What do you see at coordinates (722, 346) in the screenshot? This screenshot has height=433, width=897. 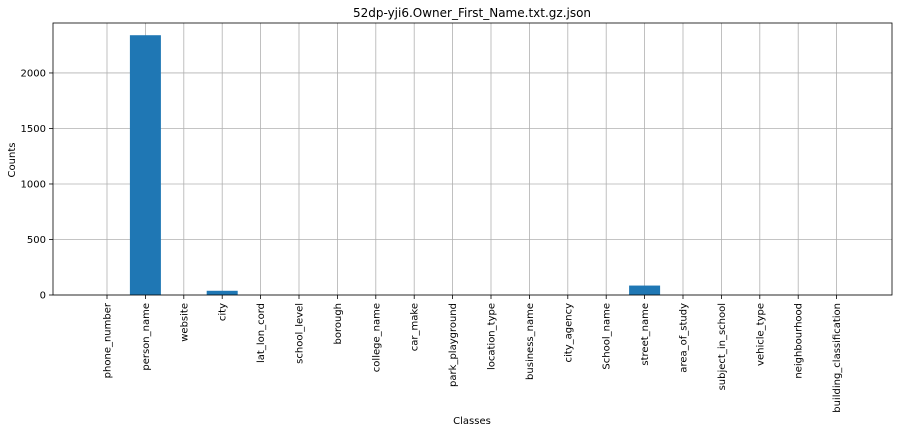 I see `x-tick-label: subject_in_school` at bounding box center [722, 346].